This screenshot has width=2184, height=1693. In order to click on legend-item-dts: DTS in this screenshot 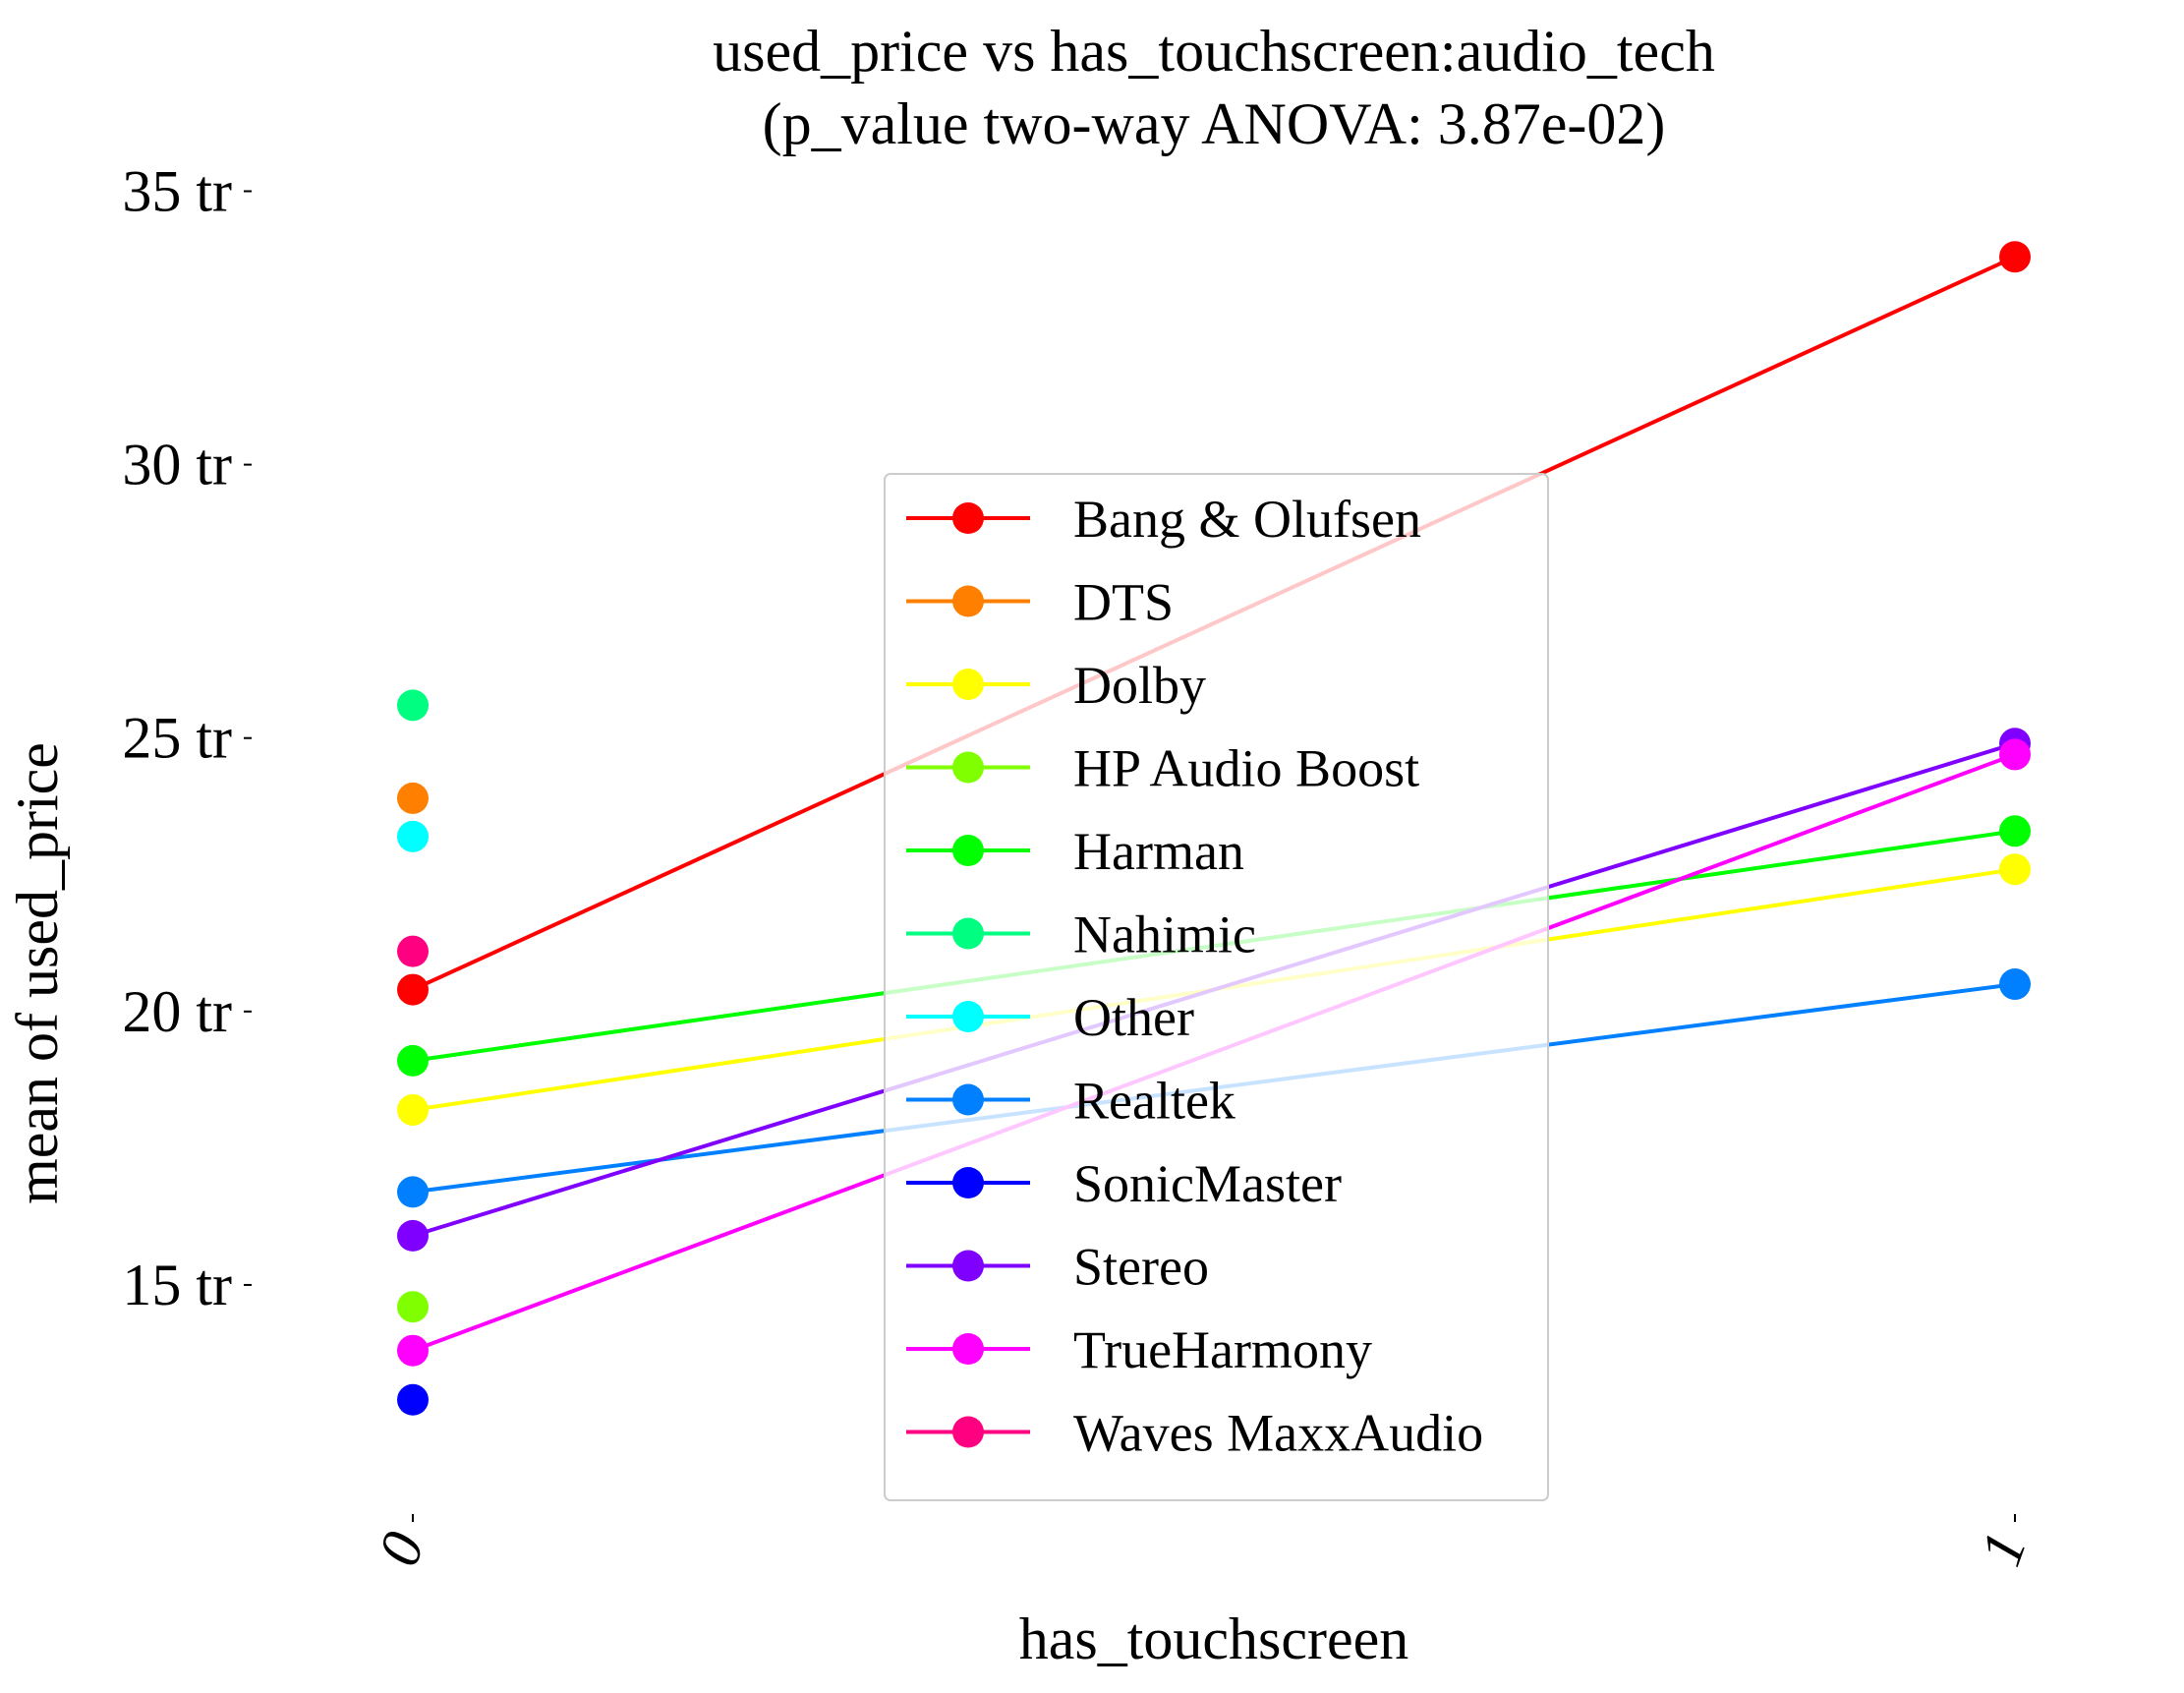, I will do `click(1040, 602)`.